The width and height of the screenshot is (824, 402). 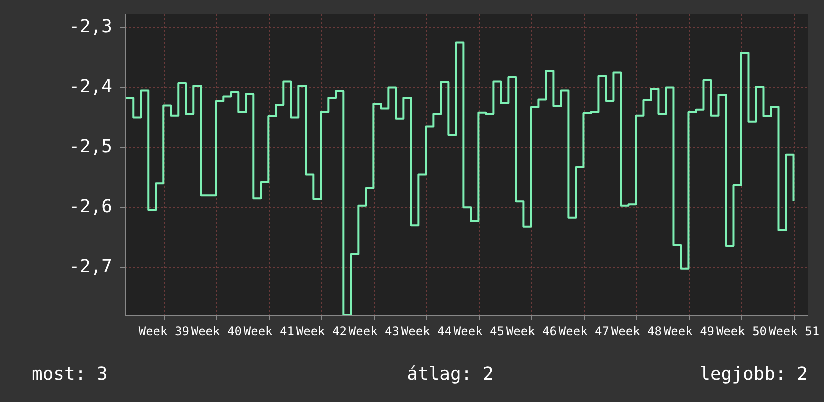 I want to click on x-tick-label: Week 44, so click(x=426, y=331).